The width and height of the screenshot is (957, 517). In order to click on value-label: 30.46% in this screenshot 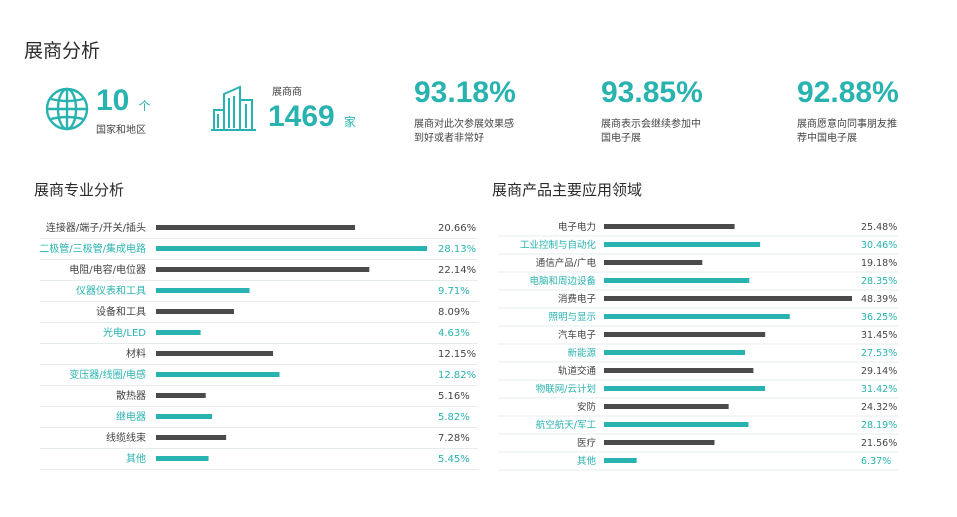, I will do `click(879, 245)`.